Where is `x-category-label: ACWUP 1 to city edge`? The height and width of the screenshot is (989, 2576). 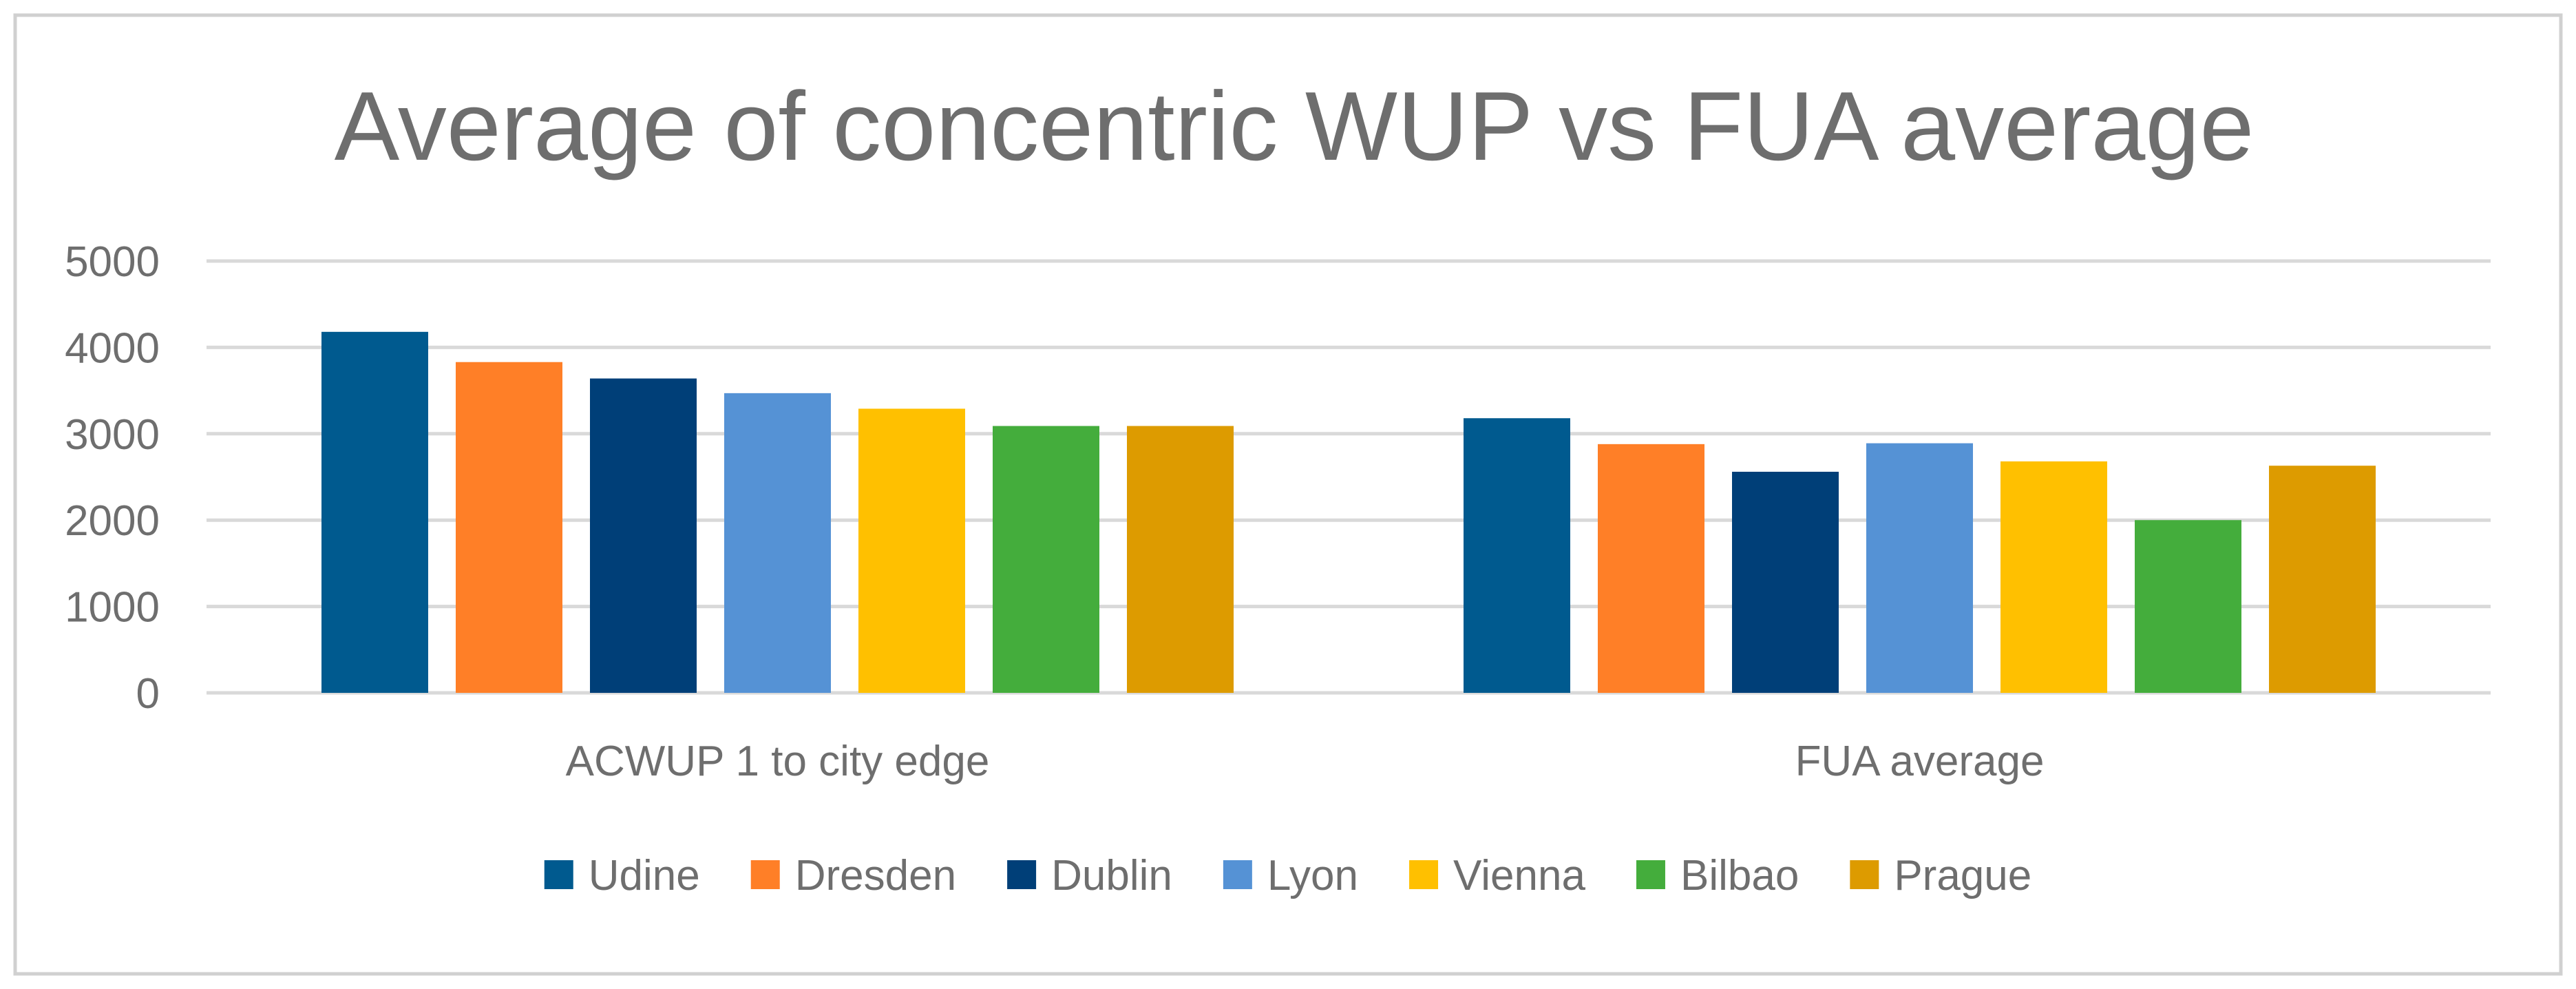 x-category-label: ACWUP 1 to city edge is located at coordinates (778, 761).